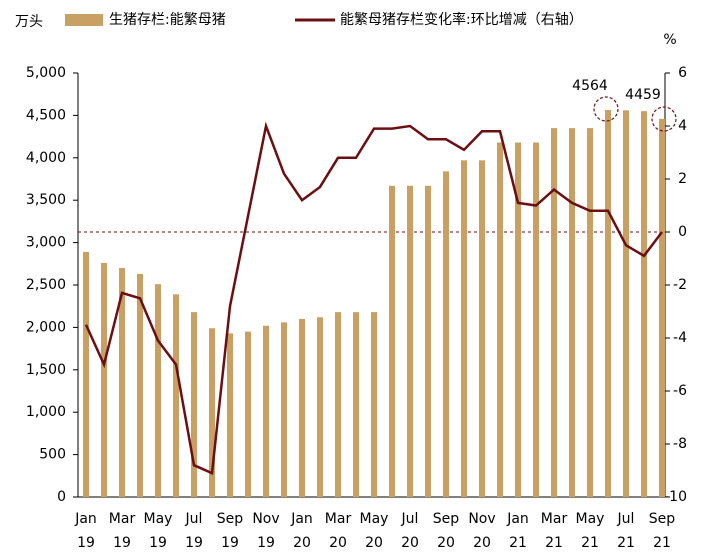  I want to click on y2-tick-label: 2, so click(682, 179).